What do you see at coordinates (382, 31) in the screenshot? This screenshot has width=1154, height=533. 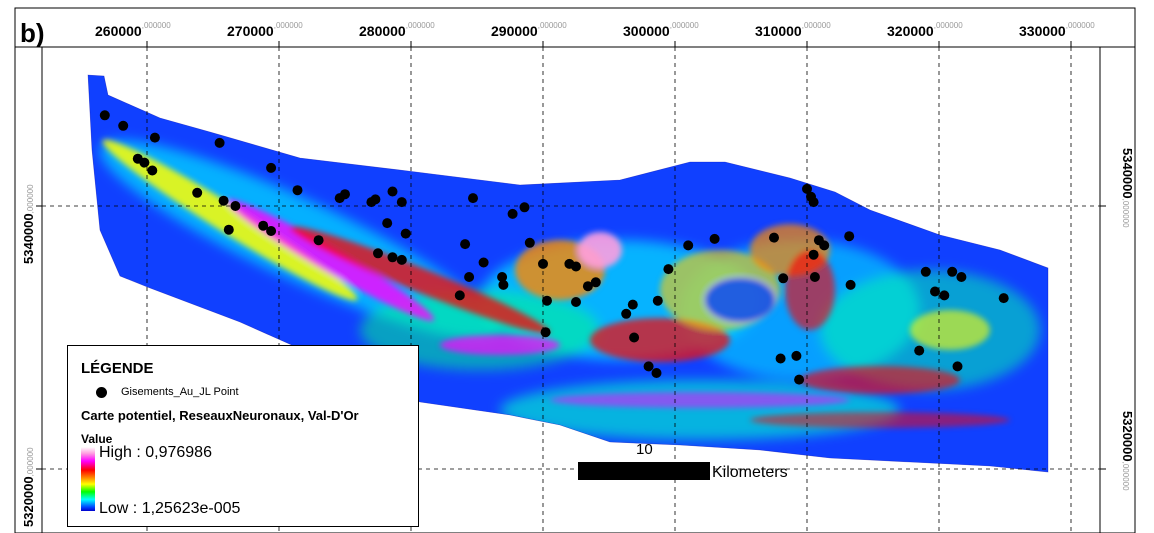 I see `x-tick-major: 280000` at bounding box center [382, 31].